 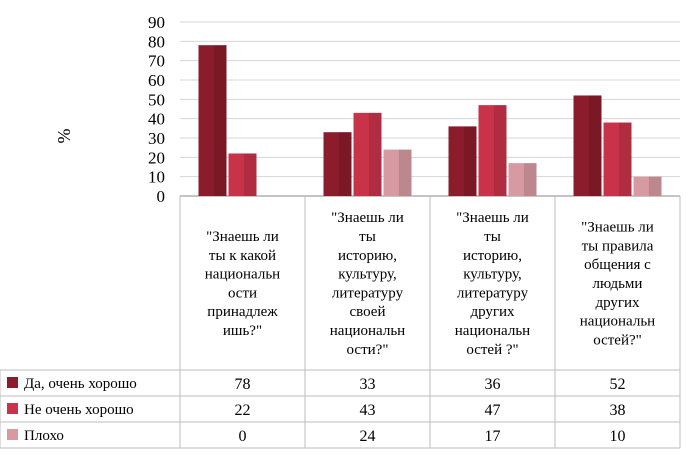 I want to click on legend-label: Не очень хорошо, so click(x=79, y=410).